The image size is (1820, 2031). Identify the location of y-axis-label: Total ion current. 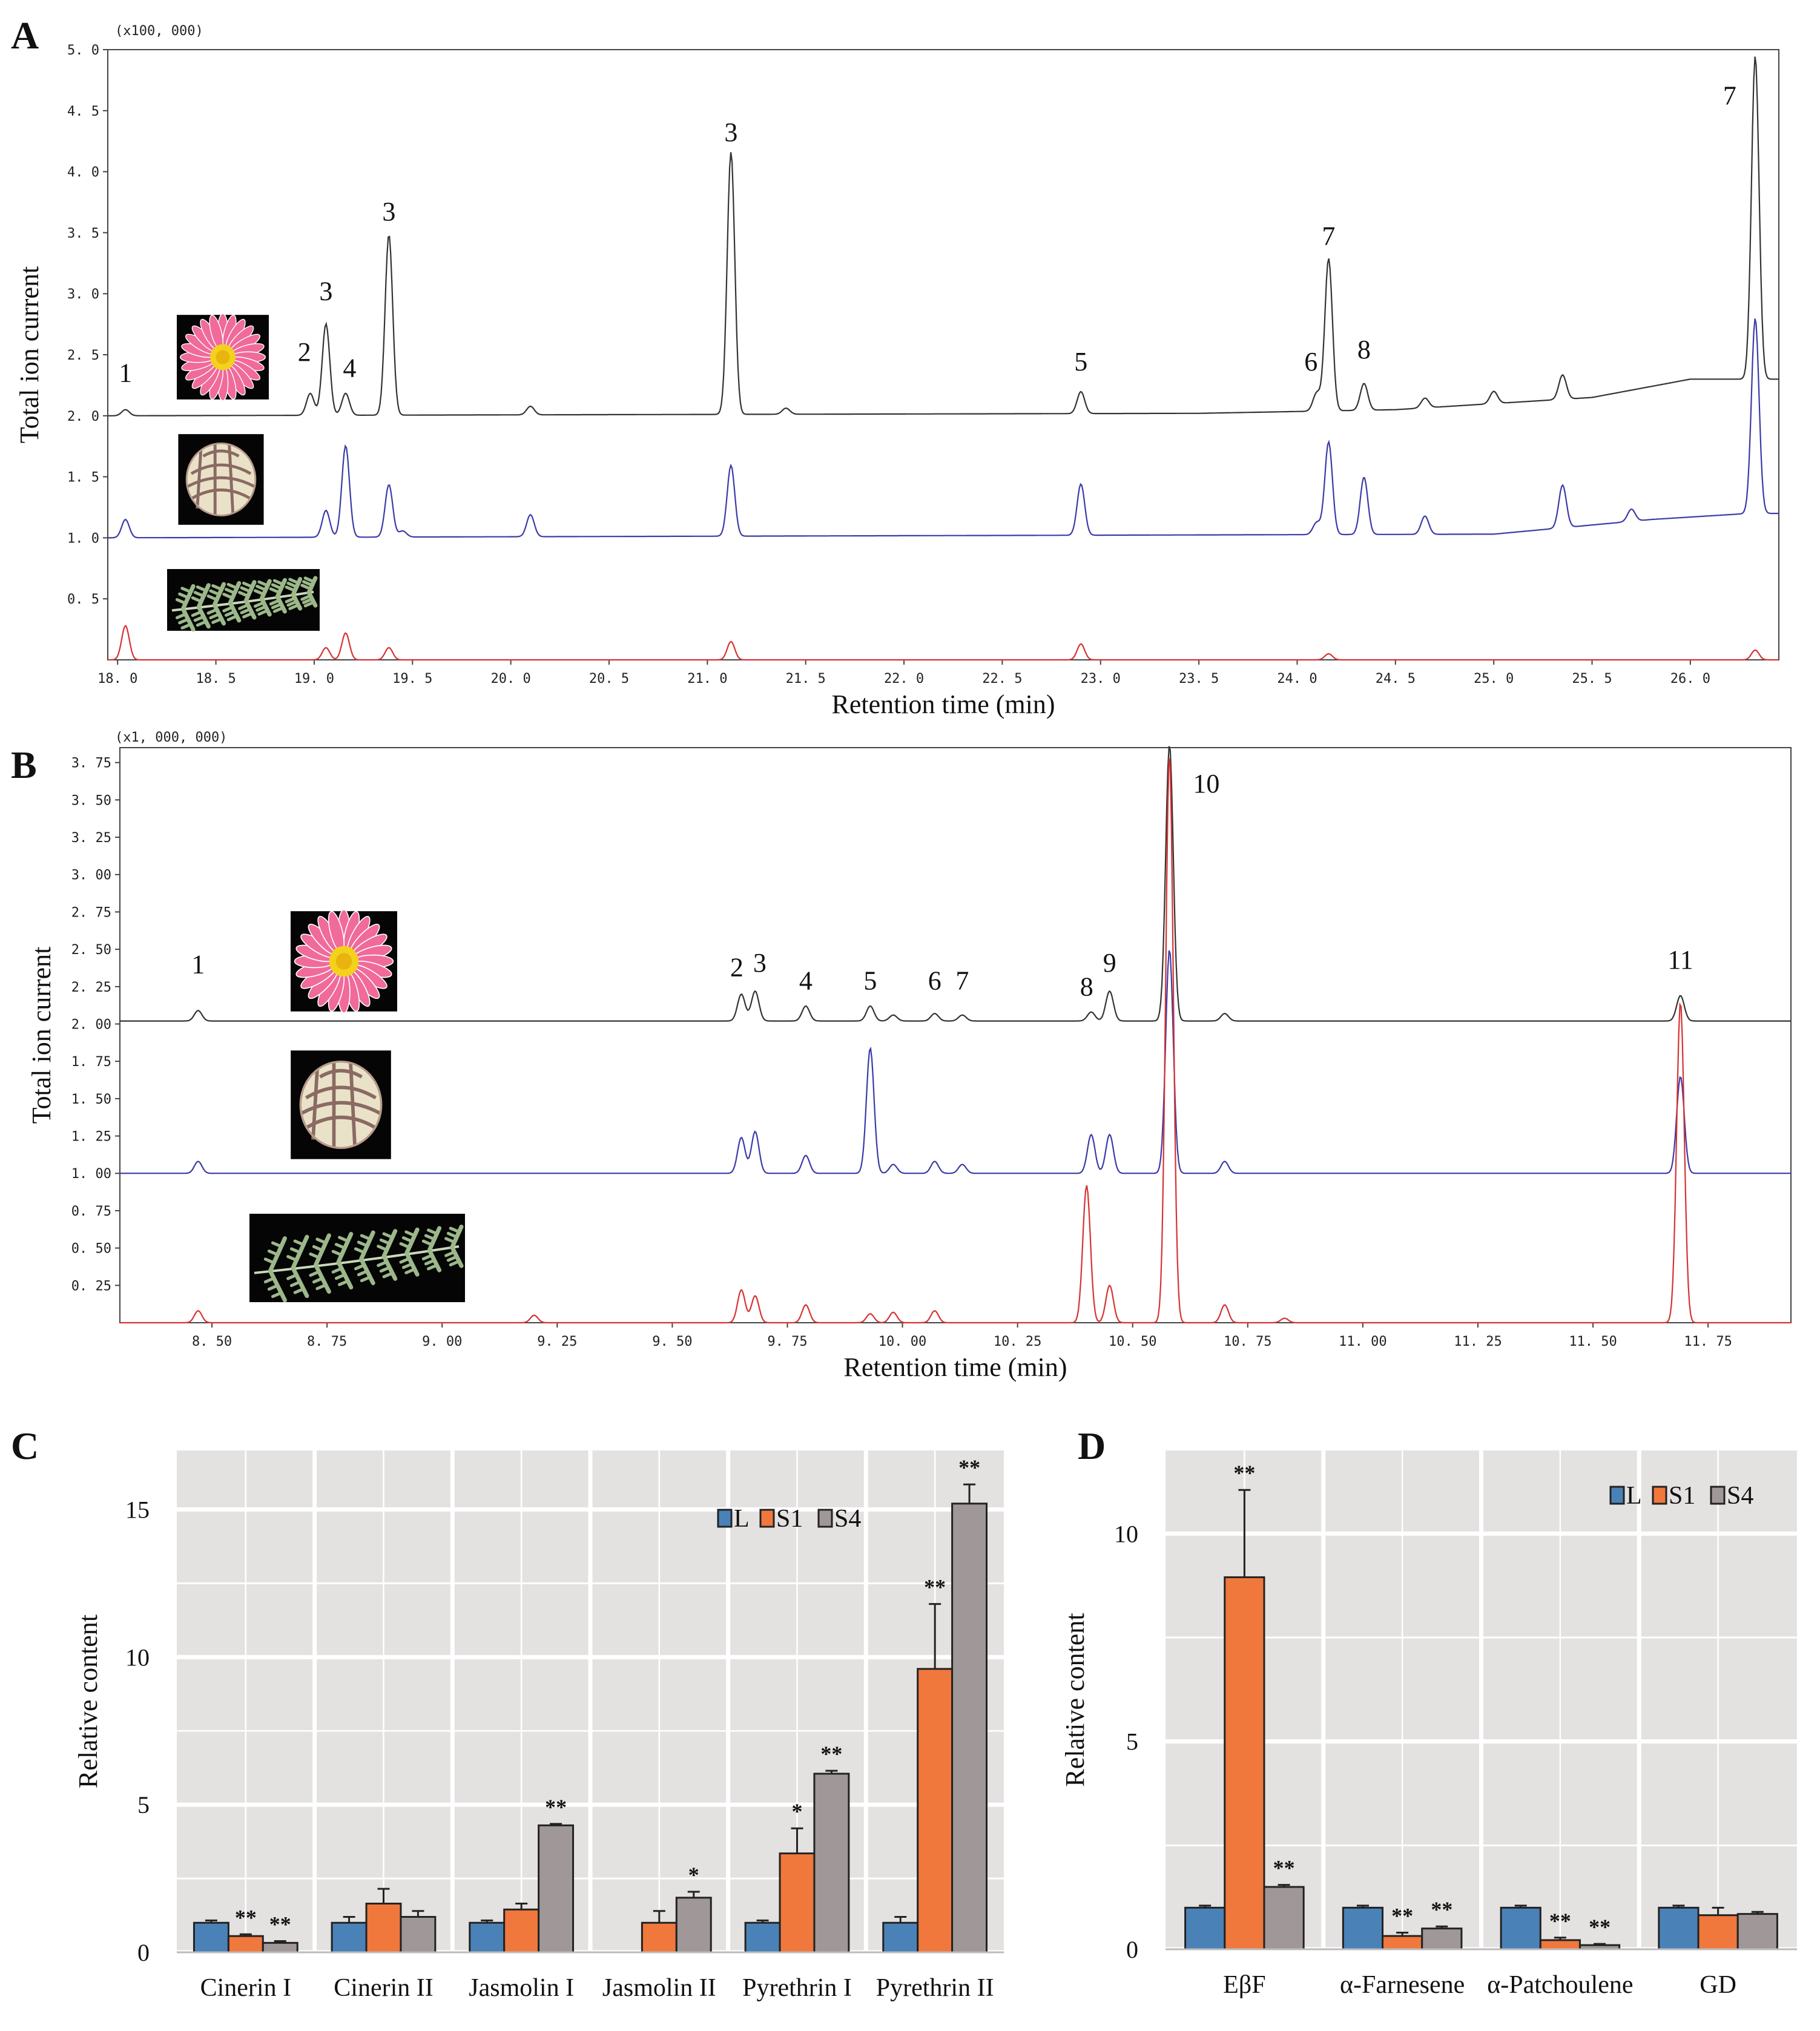
(41, 1035).